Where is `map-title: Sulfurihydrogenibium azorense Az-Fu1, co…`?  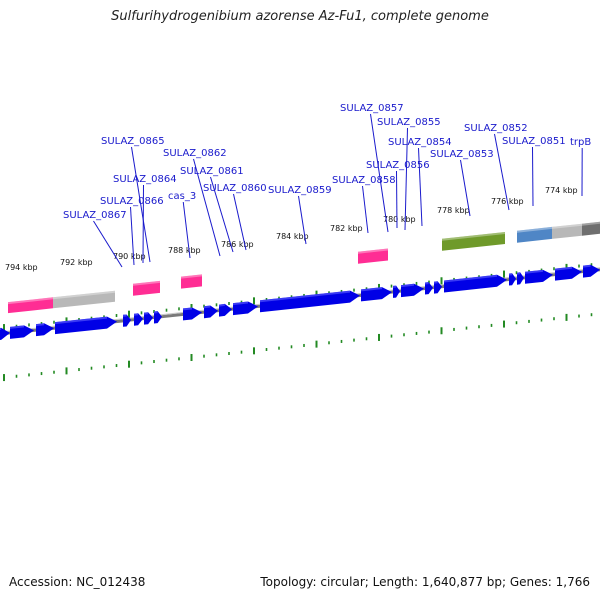
map-title: Sulfurihydrogenibium azorense Az-Fu1, co… is located at coordinates (300, 16).